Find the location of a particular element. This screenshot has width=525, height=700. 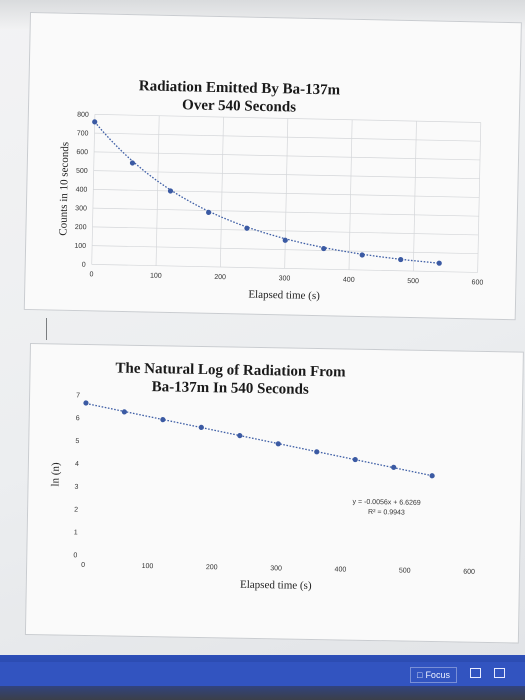

layout-view-icon is located at coordinates (475, 673).